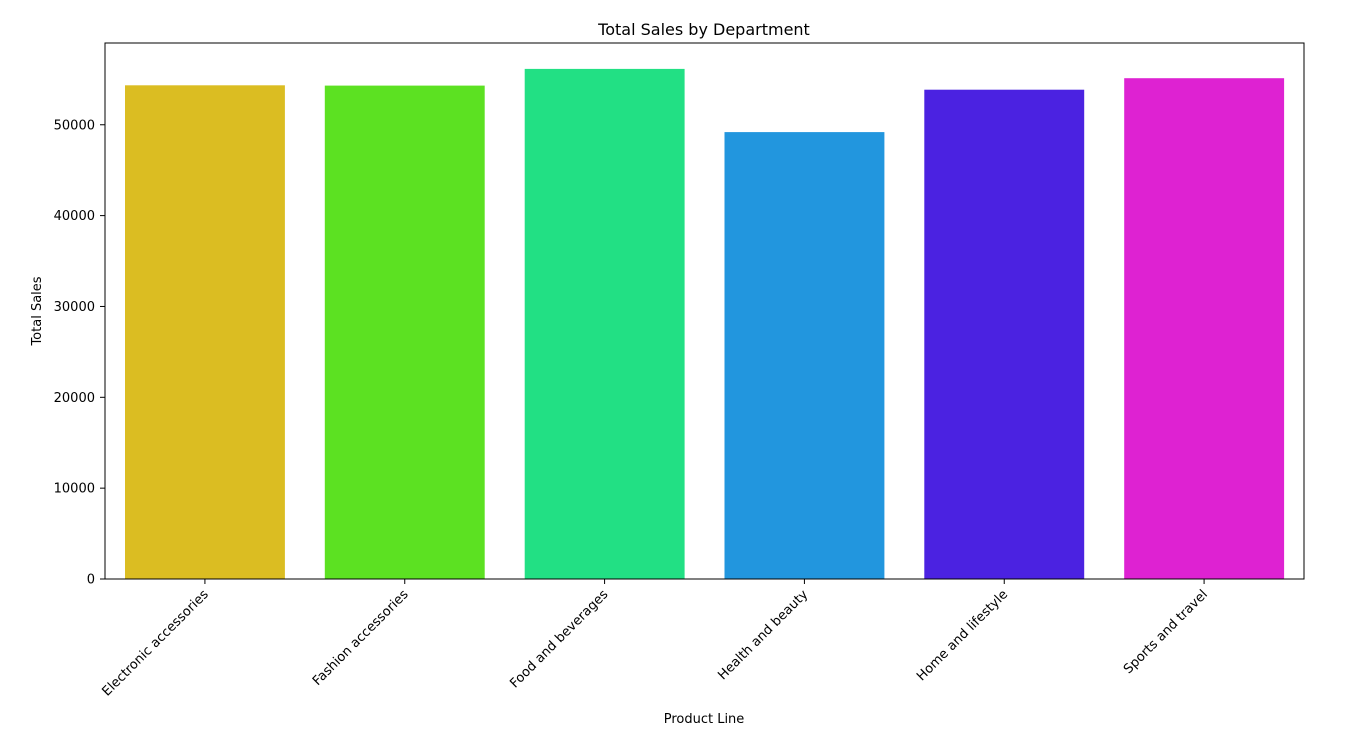 The width and height of the screenshot is (1367, 733). Describe the element at coordinates (74, 307) in the screenshot. I see `y-tick-label-3: 30000` at that location.